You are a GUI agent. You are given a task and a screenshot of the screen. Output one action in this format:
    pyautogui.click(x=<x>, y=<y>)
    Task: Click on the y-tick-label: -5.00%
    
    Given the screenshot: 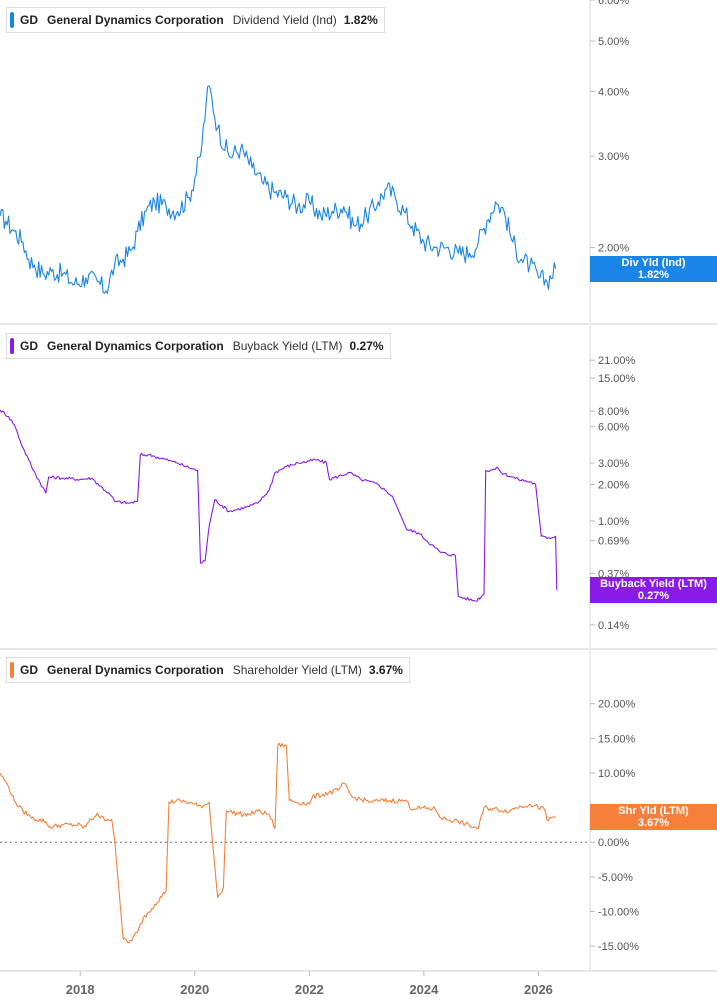 What is the action you would take?
    pyautogui.click(x=615, y=878)
    